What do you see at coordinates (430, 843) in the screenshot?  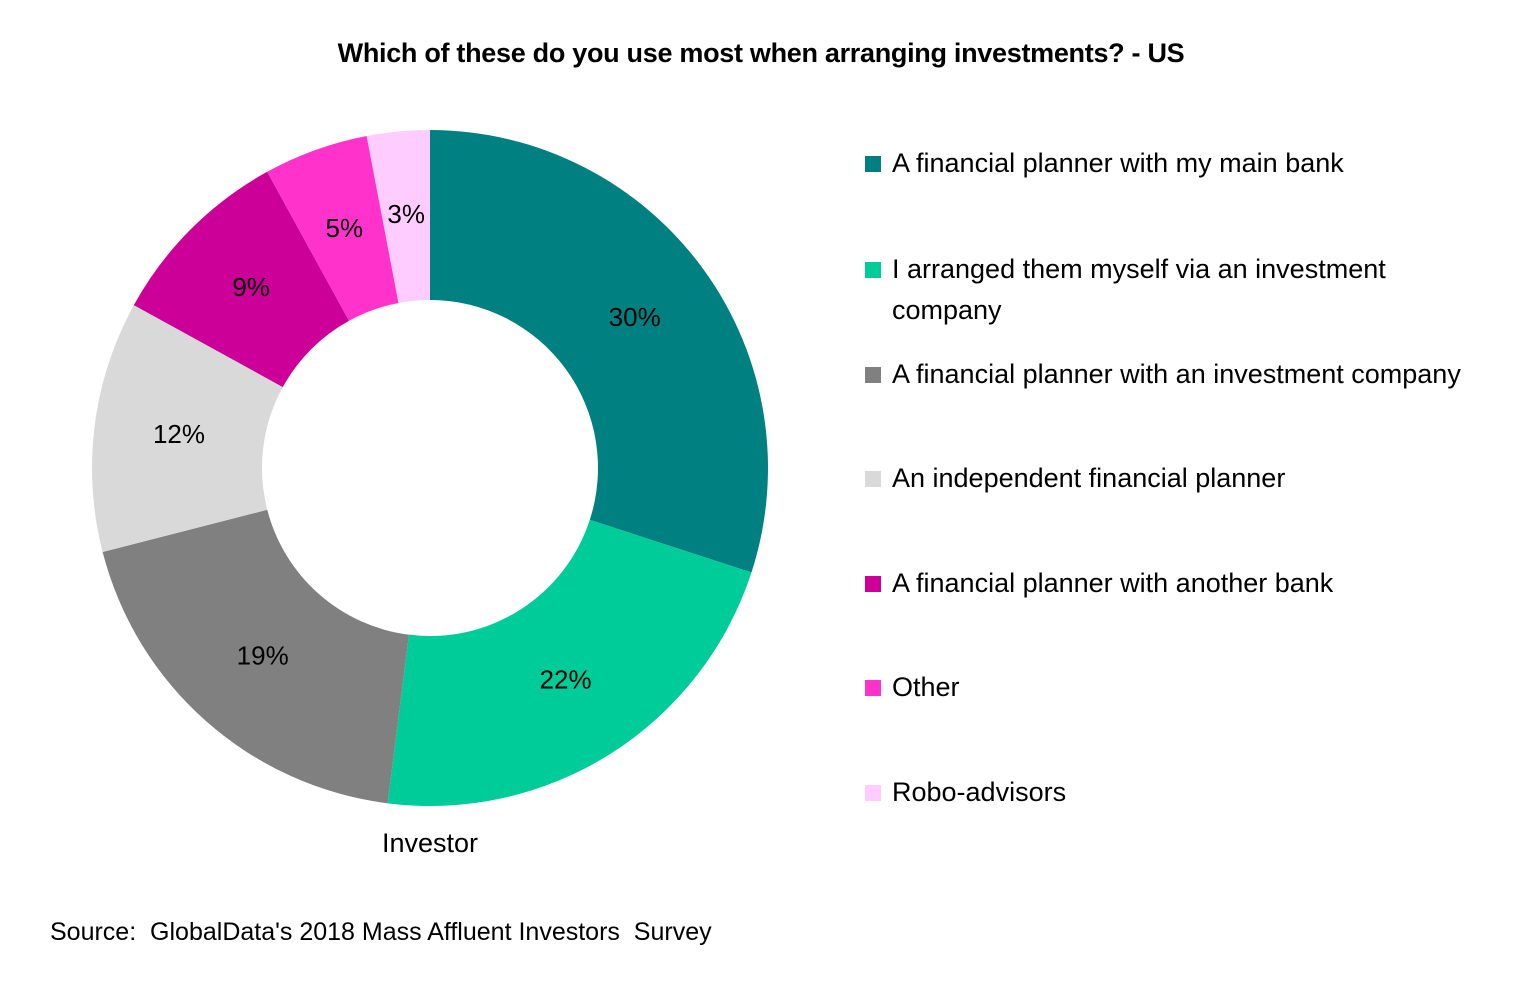 I see `category-label: Investor` at bounding box center [430, 843].